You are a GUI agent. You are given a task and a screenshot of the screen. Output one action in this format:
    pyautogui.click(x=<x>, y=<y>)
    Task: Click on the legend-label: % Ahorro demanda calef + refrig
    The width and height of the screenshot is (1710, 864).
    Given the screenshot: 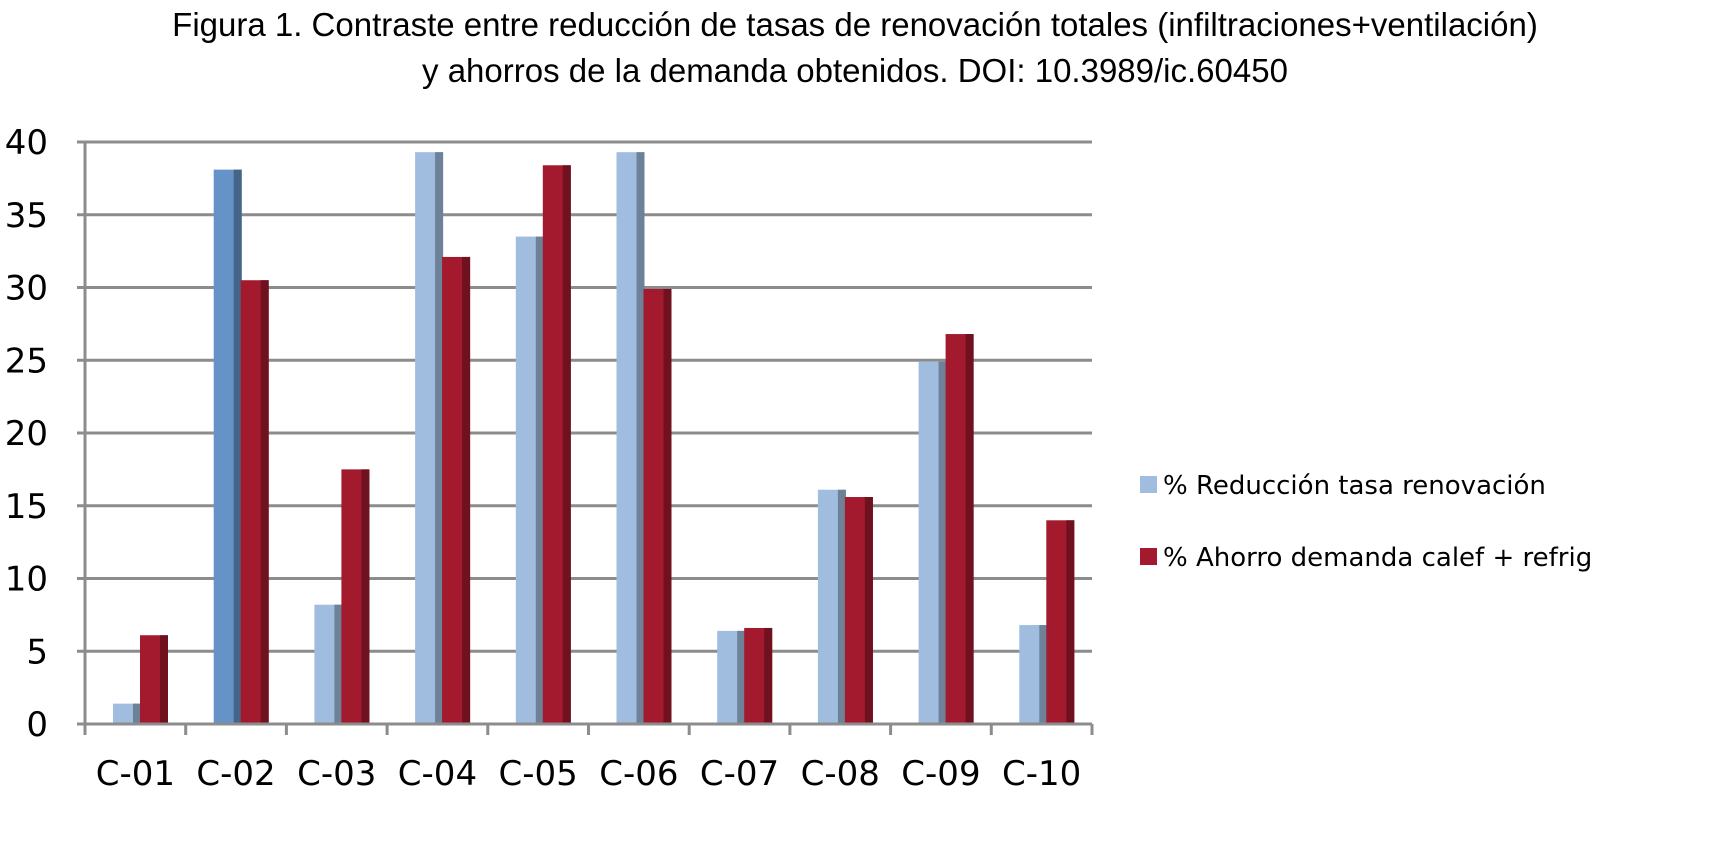 What is the action you would take?
    pyautogui.click(x=1377, y=558)
    